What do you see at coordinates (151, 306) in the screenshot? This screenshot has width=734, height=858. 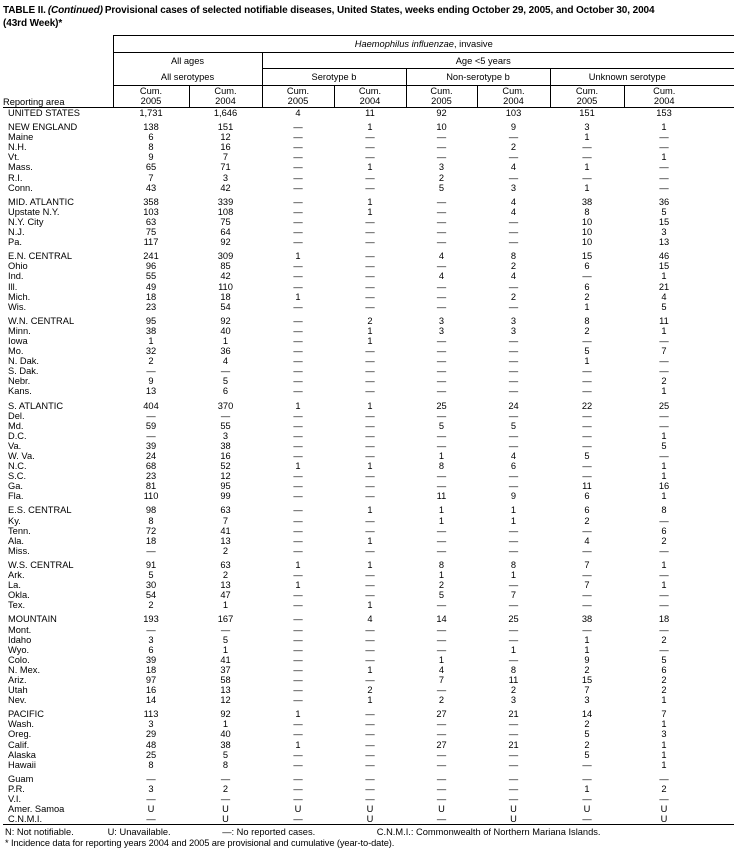 I see `value-cell: 23` at bounding box center [151, 306].